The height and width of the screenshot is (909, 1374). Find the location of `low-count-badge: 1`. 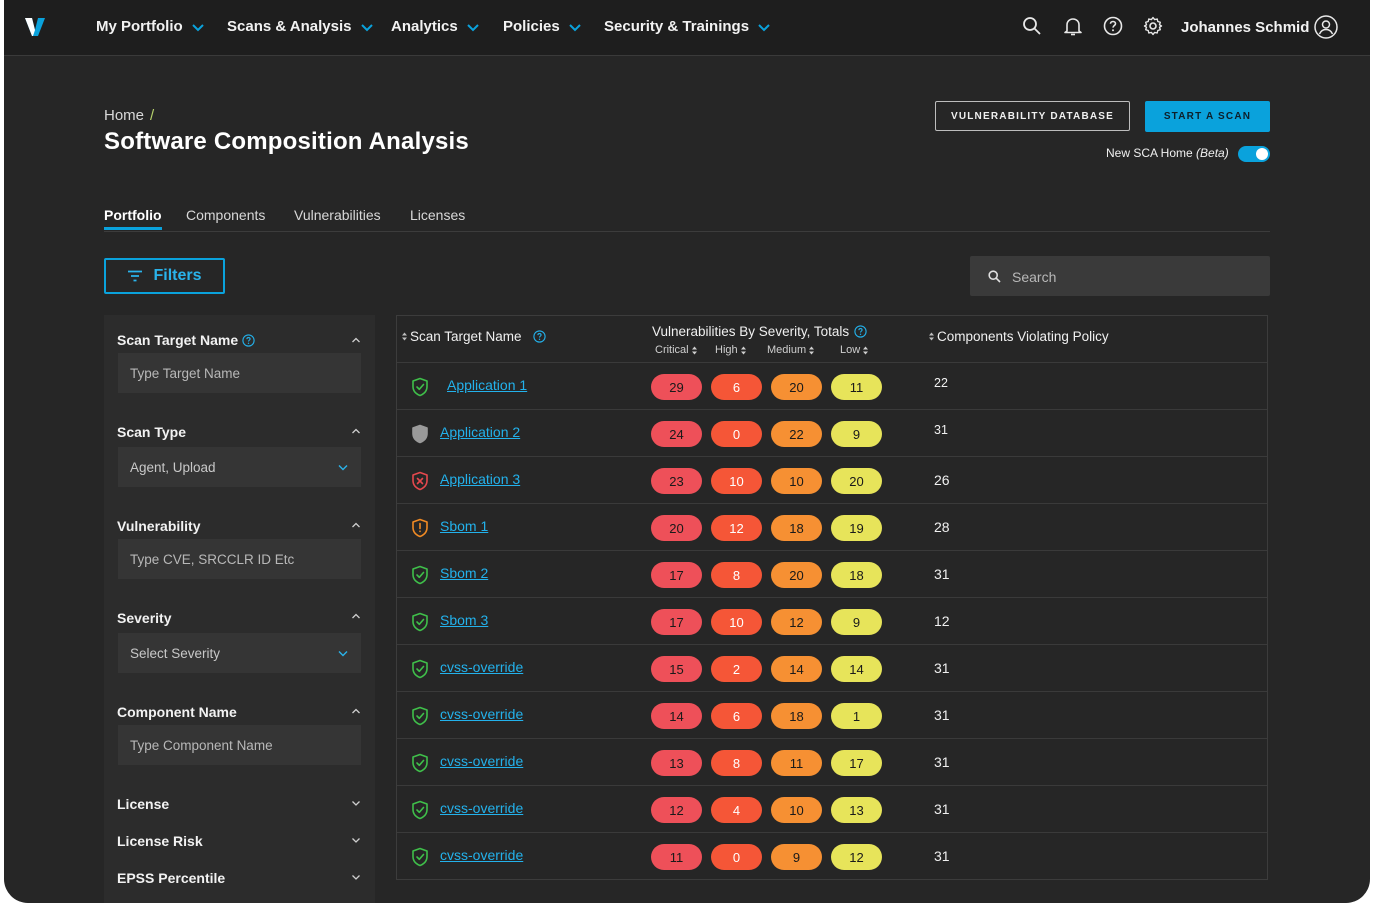

low-count-badge: 1 is located at coordinates (856, 716).